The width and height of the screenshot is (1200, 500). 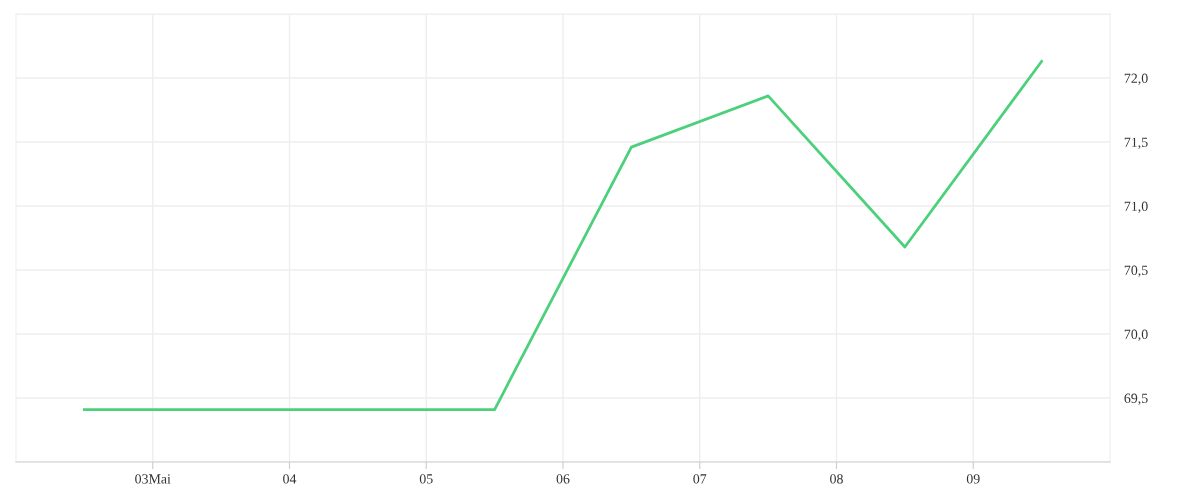 I want to click on y-tick-label: 70,0, so click(x=1136, y=335).